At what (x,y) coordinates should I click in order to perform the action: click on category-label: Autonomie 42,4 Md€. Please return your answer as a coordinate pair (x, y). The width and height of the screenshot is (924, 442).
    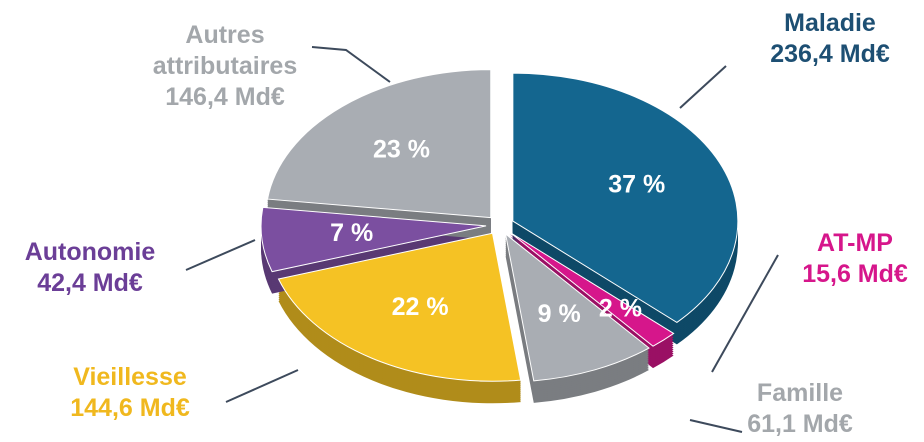
    Looking at the image, I should click on (95, 268).